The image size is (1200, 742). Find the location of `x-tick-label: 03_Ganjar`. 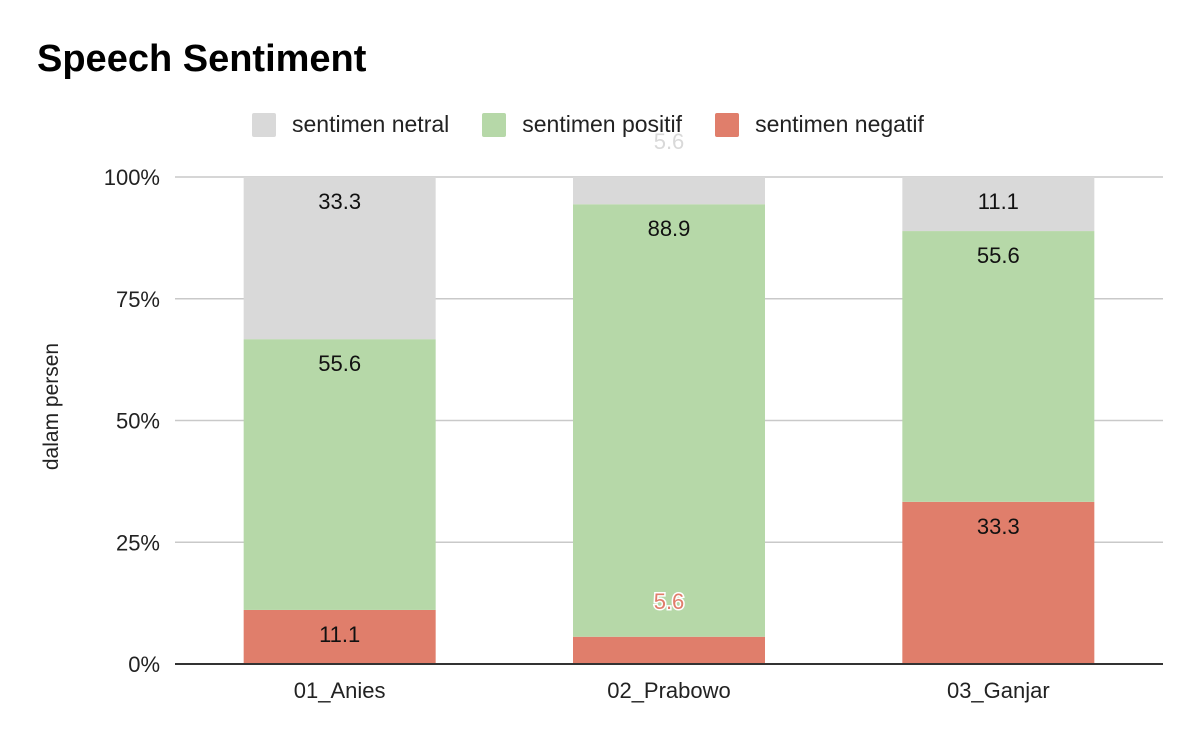

x-tick-label: 03_Ganjar is located at coordinates (998, 690).